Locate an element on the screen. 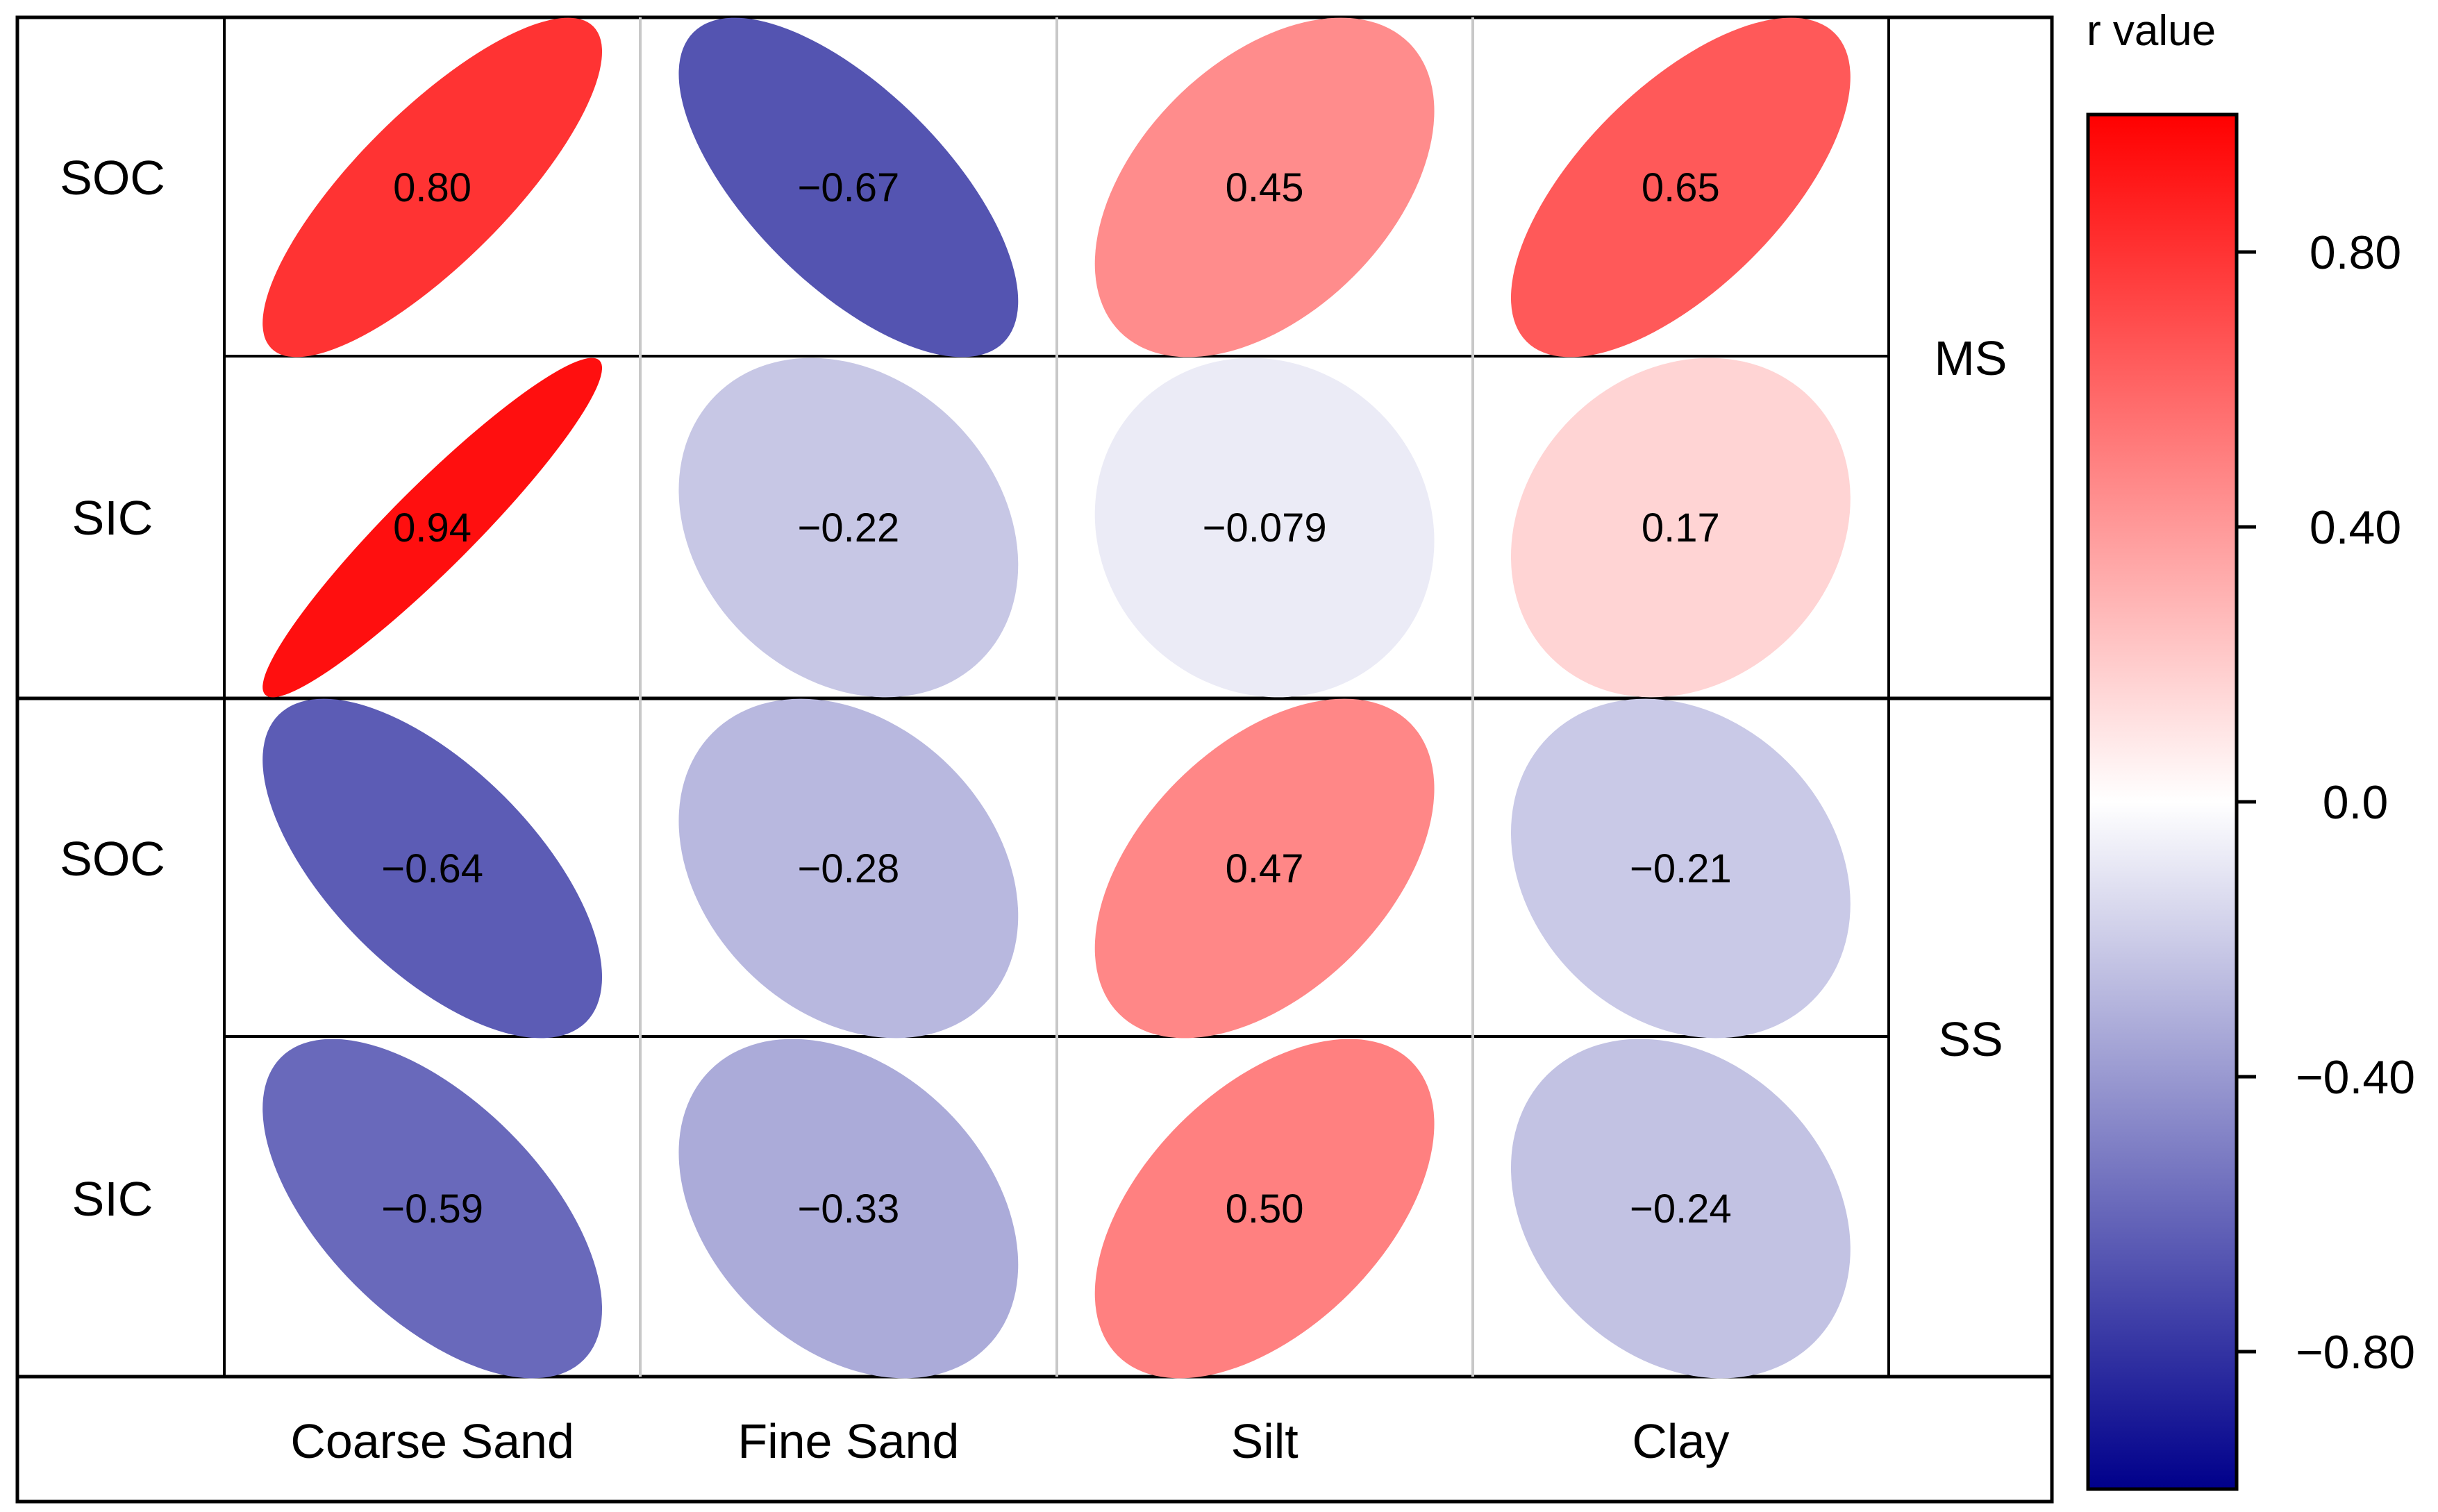 Image resolution: width=2438 pixels, height=1512 pixels. colorbar-tick-label: 0.0 is located at coordinates (2356, 802).